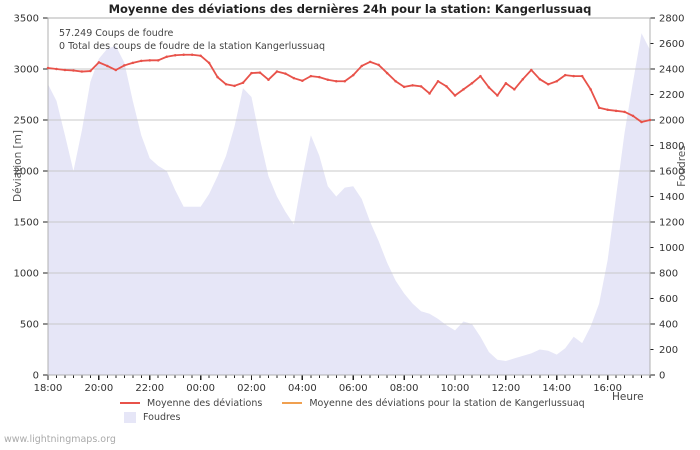  I want to click on svg-text: 10:00, so click(455, 388).